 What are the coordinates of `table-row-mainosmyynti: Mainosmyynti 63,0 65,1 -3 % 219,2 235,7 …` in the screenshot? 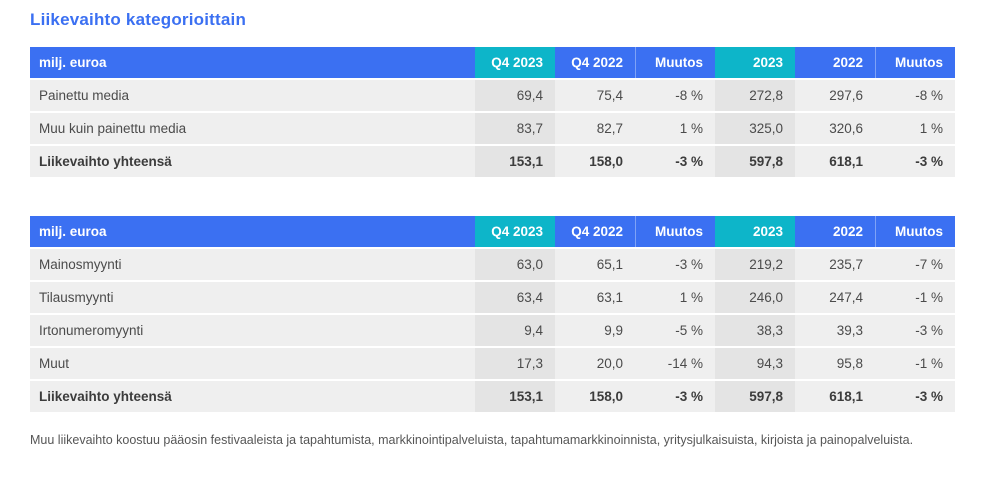 It's located at (492, 265).